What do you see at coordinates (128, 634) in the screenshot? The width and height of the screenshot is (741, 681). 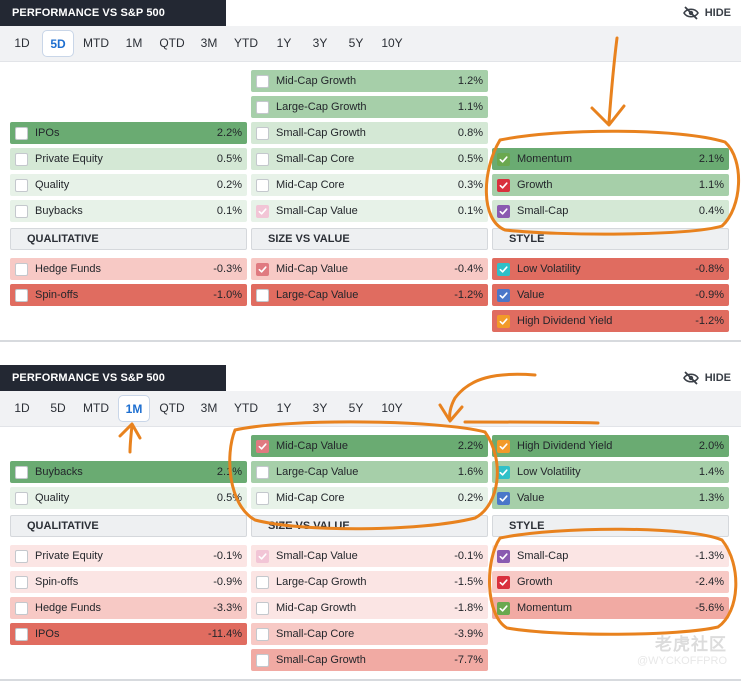 I see `rank-row-ipos: IPOs -11.4%` at bounding box center [128, 634].